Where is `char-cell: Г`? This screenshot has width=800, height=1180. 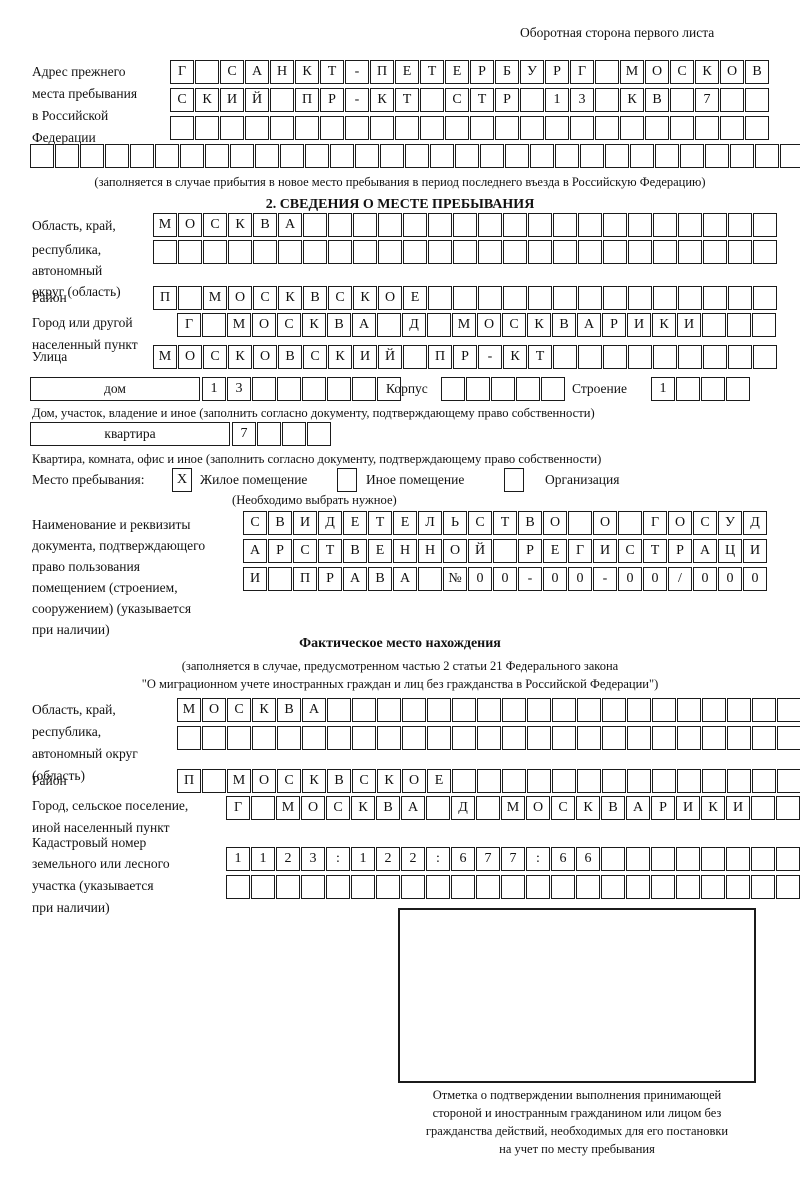
char-cell: Г is located at coordinates (580, 551).